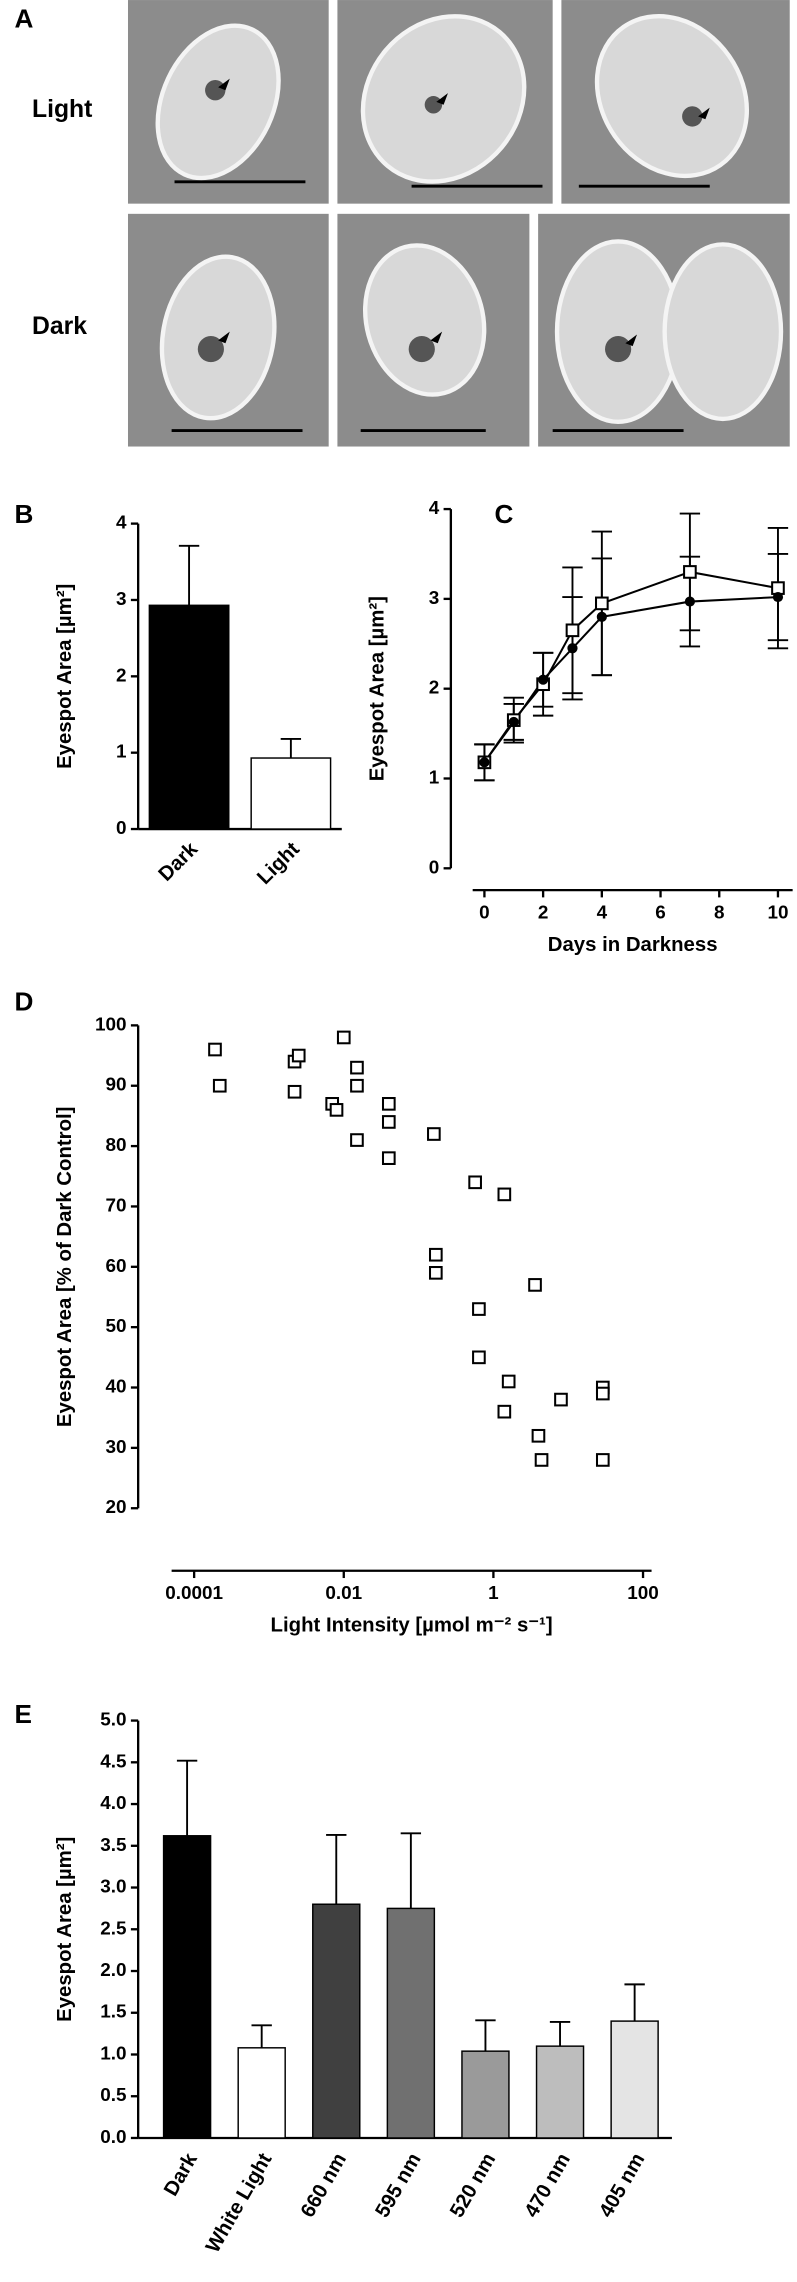 The height and width of the screenshot is (2282, 797). What do you see at coordinates (622, 2186) in the screenshot?
I see `x-tick-label: 405 nm` at bounding box center [622, 2186].